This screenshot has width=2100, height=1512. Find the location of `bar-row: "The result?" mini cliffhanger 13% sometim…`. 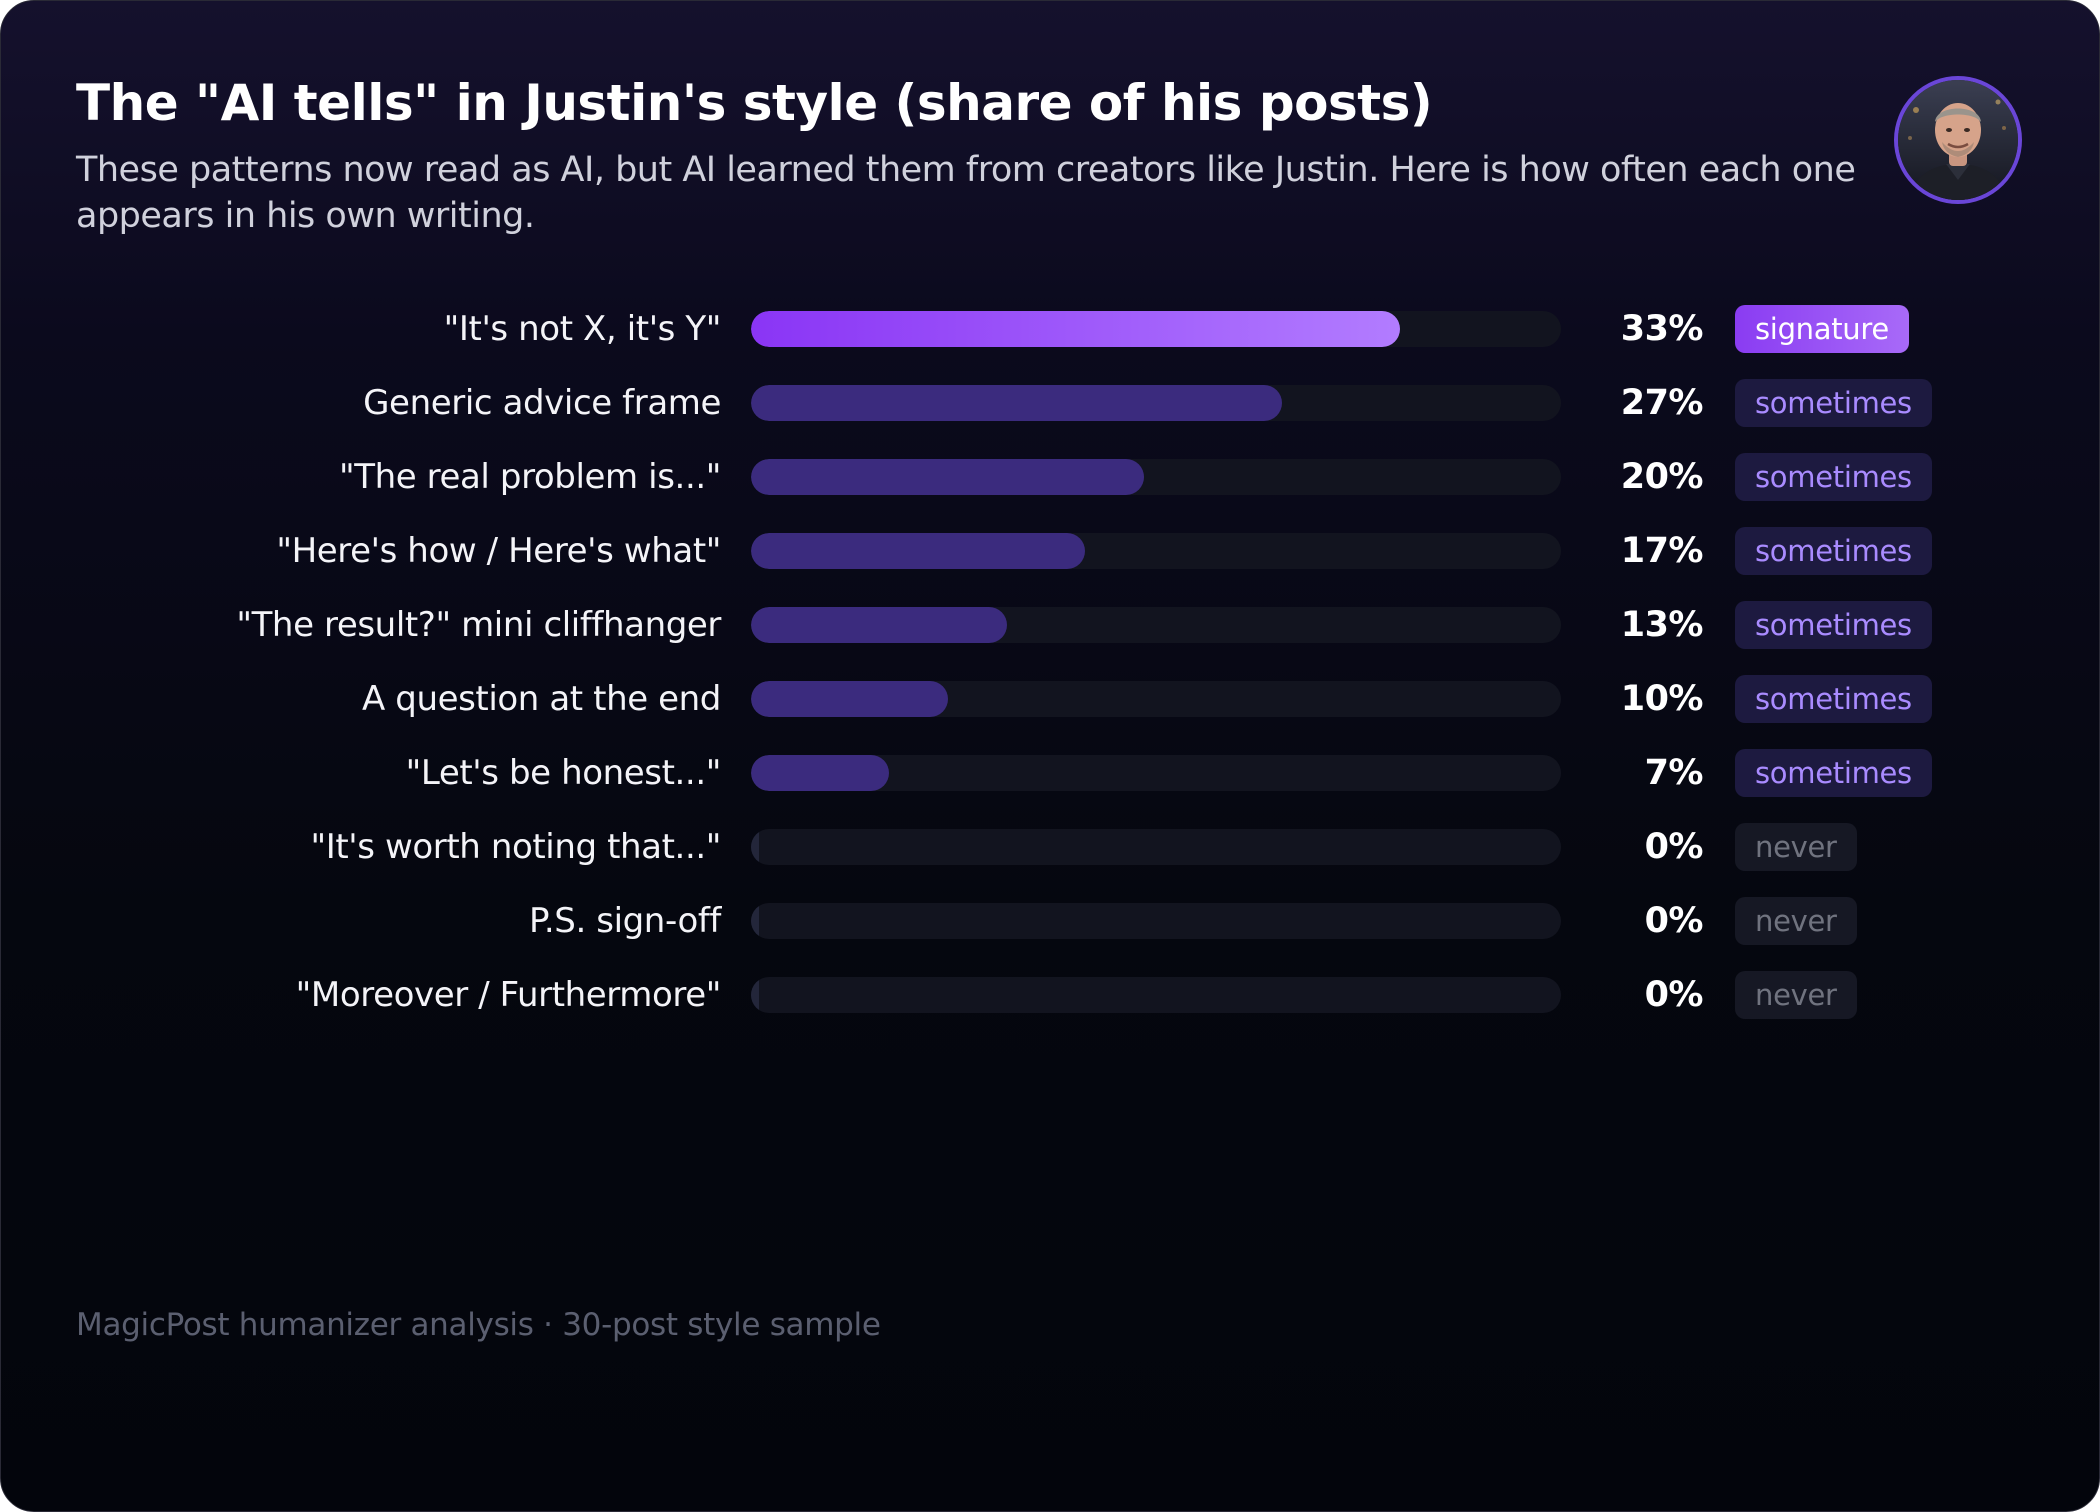

bar-row: "The result?" mini cliffhanger 13% sometim… is located at coordinates (1050, 625).